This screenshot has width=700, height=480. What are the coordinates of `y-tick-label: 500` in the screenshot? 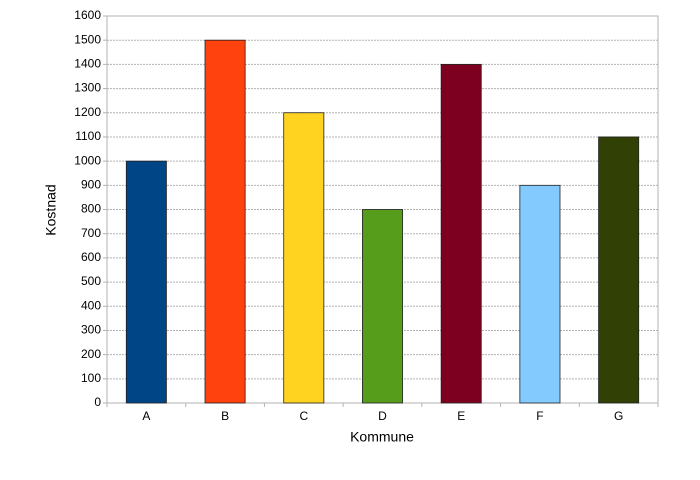 It's located at (91, 281).